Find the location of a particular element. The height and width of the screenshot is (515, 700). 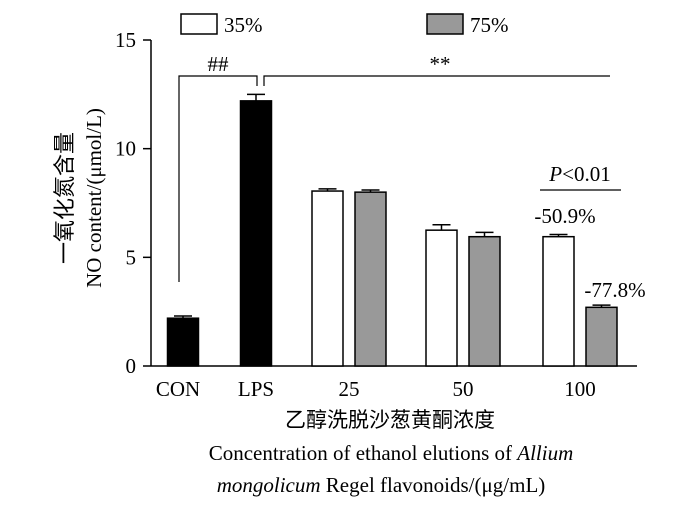

y-tick-label: 5 is located at coordinates (131, 257).